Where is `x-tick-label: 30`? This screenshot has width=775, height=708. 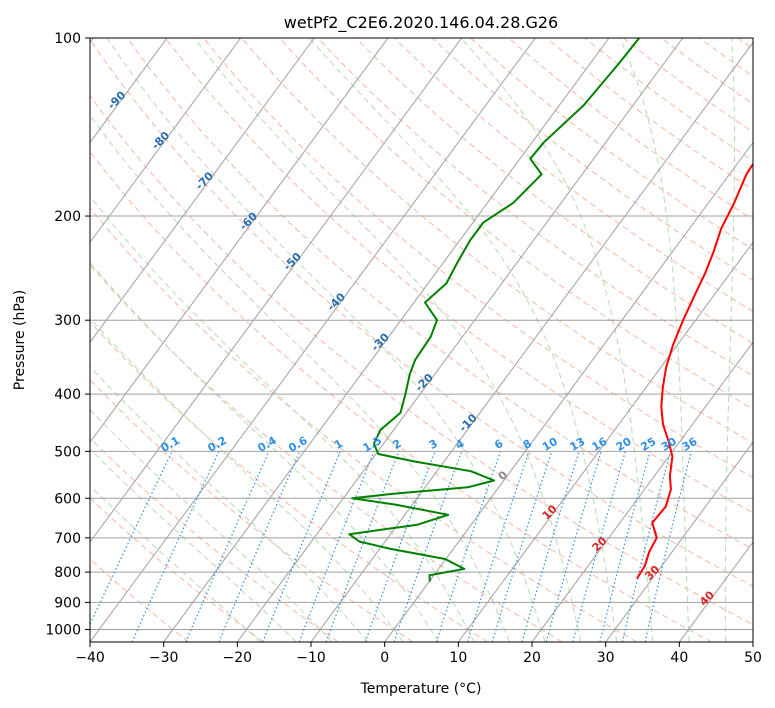
x-tick-label: 30 is located at coordinates (606, 658).